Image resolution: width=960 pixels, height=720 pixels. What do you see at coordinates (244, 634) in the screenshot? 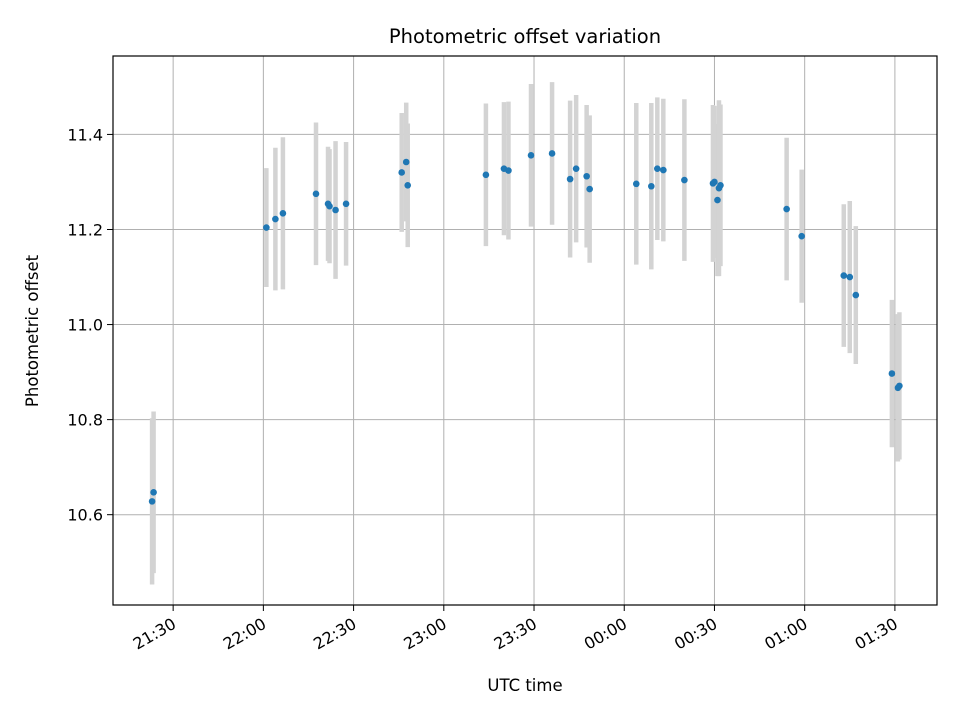
I see `x-tick-label: 22:00` at bounding box center [244, 634].